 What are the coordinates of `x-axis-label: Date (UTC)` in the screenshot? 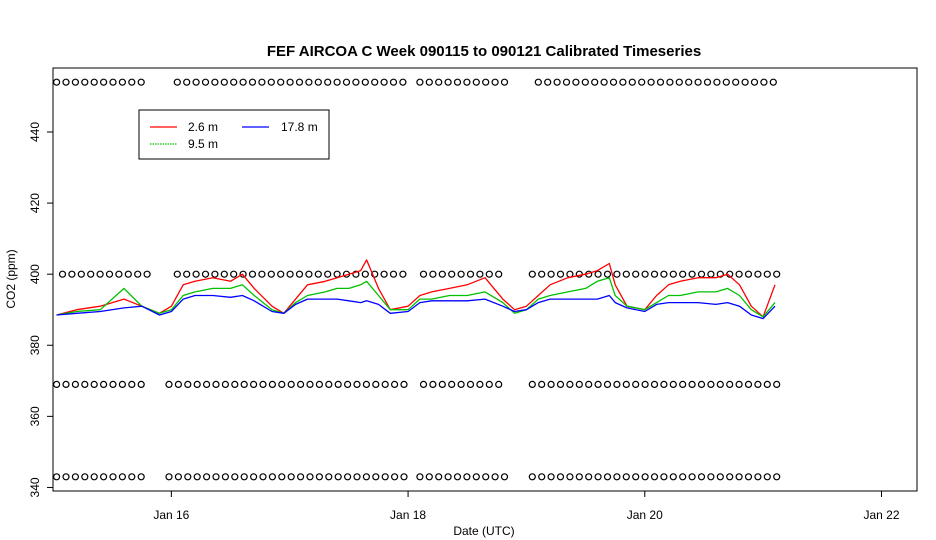 It's located at (483, 531).